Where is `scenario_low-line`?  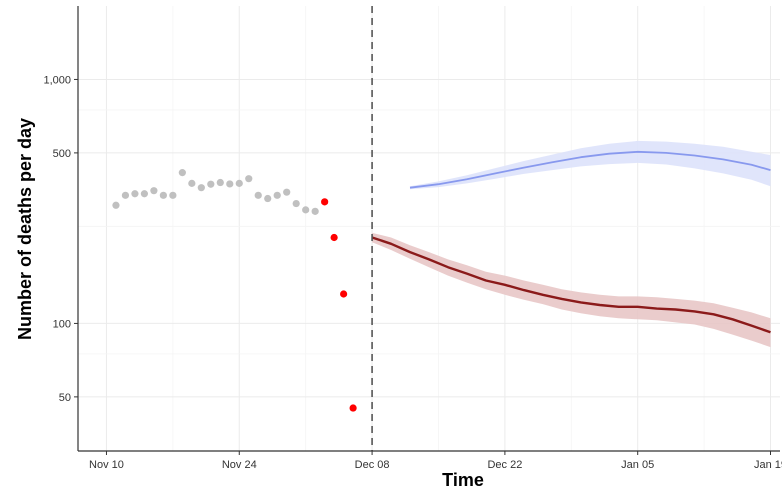
scenario_low-line is located at coordinates (571, 285).